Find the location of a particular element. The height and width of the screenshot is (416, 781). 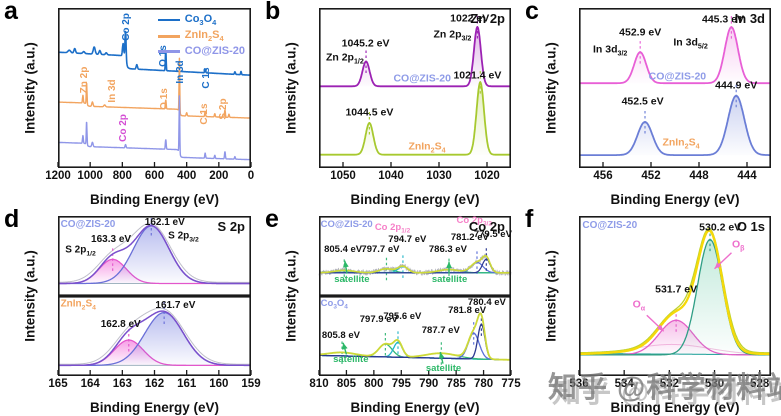

chart-svg-c1 is located at coordinates (675, 88).